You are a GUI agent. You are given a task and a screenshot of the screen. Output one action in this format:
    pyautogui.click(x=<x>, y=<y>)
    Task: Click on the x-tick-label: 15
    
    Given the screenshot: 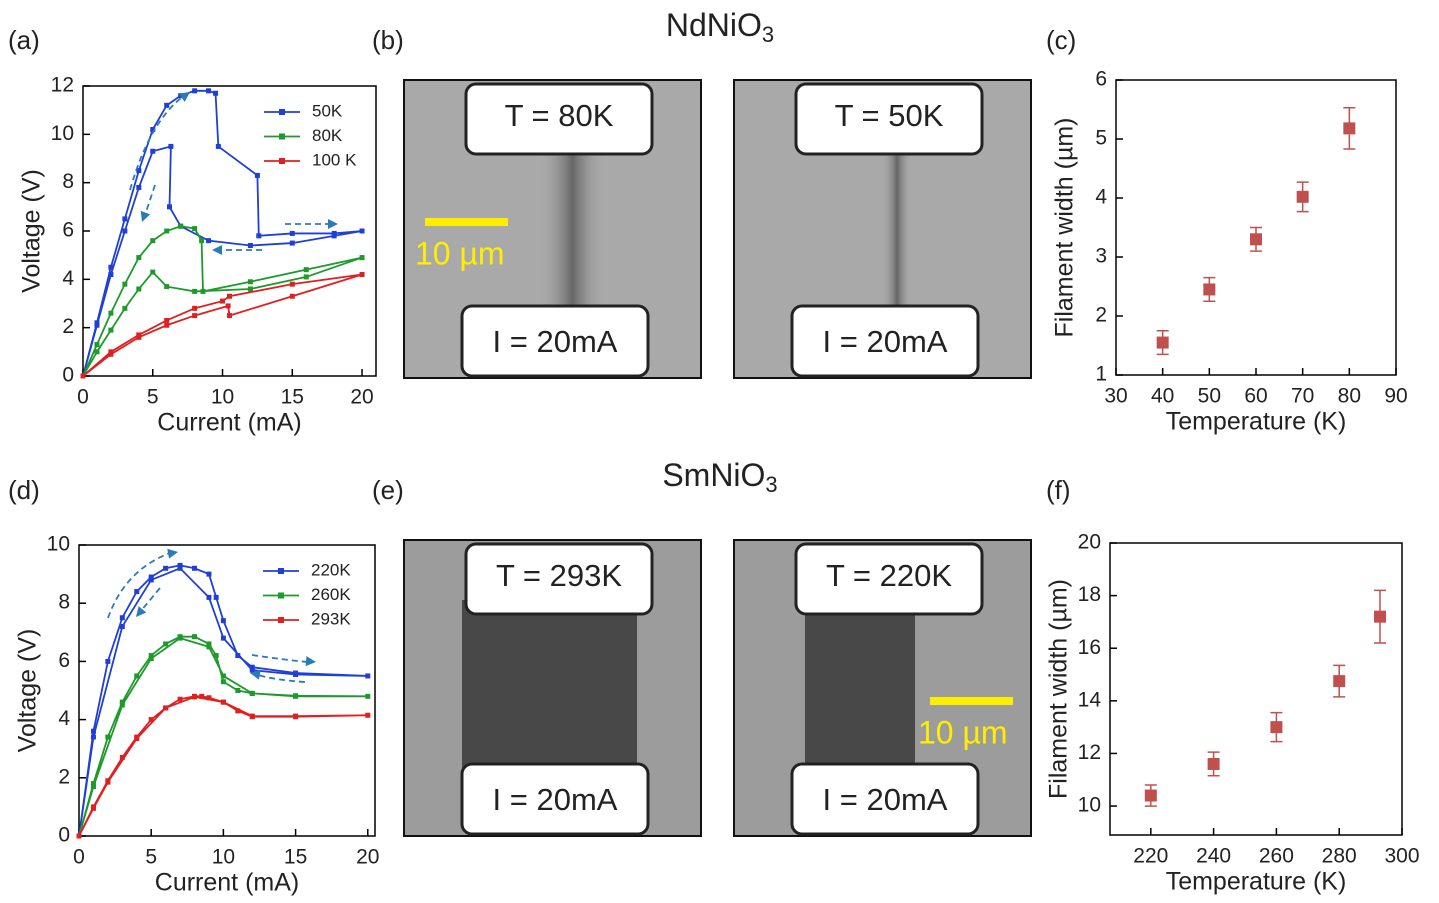 What is the action you would take?
    pyautogui.click(x=295, y=857)
    